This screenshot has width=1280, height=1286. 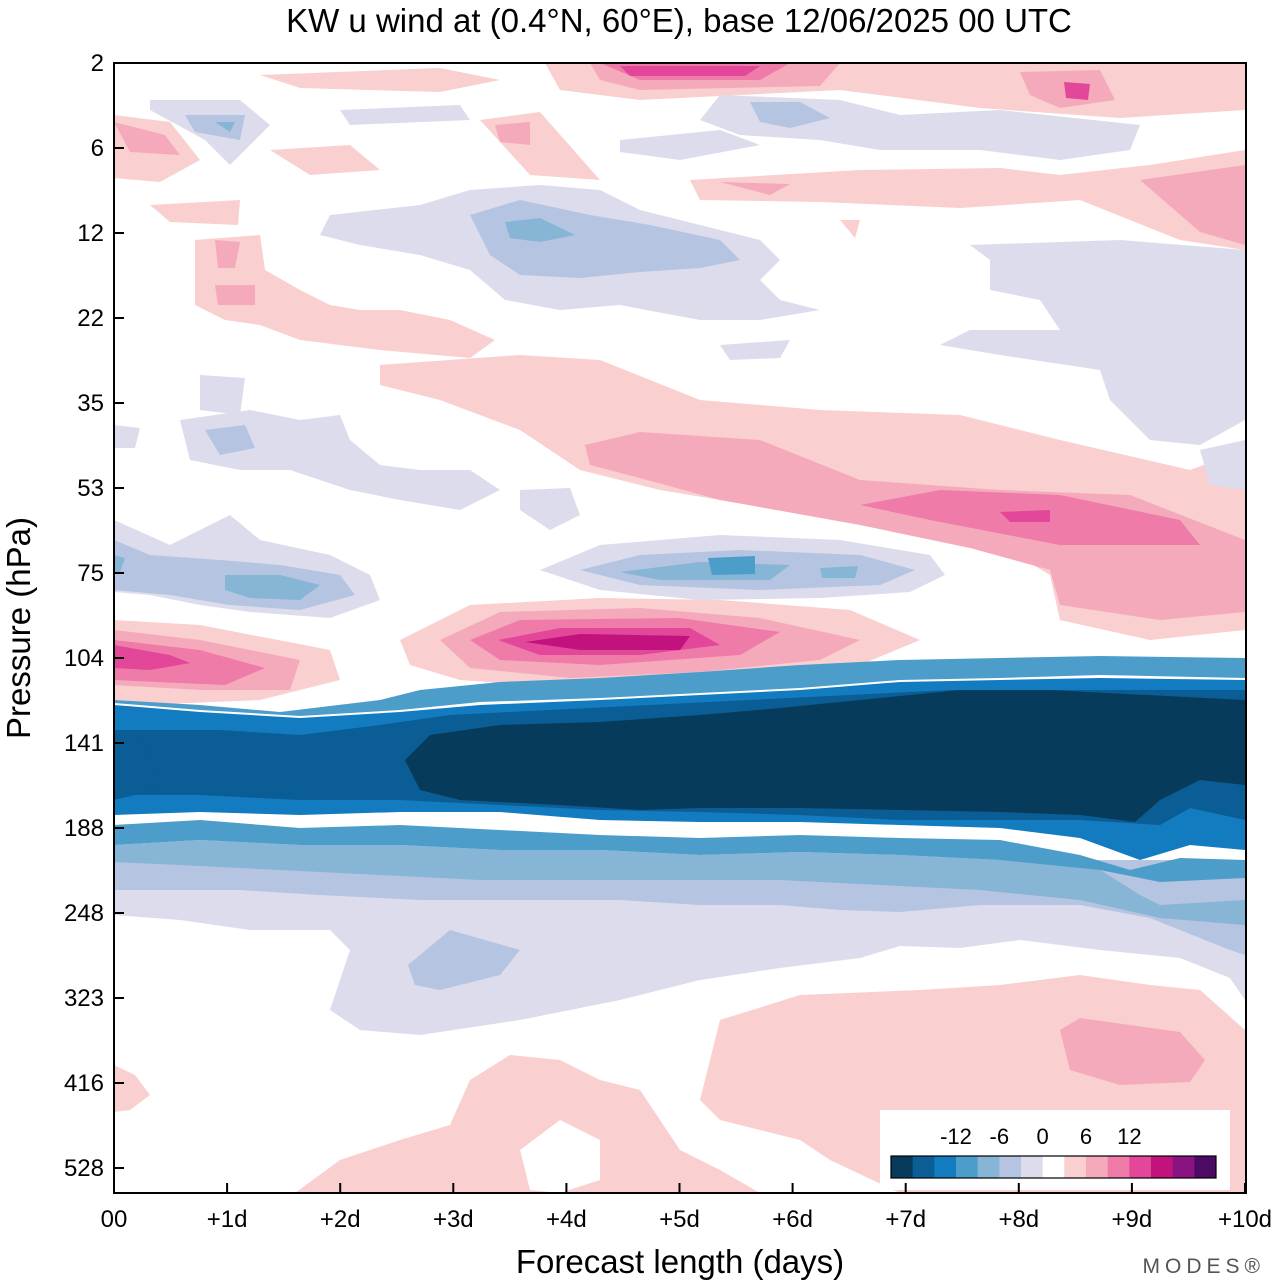 What do you see at coordinates (90, 403) in the screenshot?
I see `y-tick-label: 35` at bounding box center [90, 403].